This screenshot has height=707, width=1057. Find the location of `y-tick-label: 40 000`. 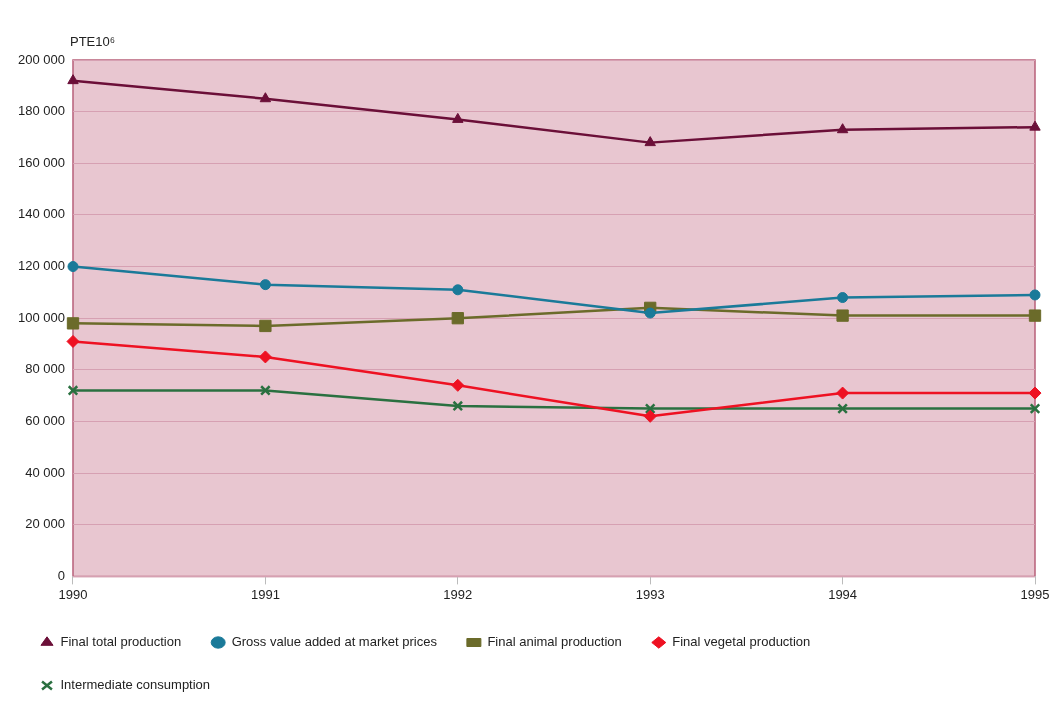

y-tick-label: 40 000 is located at coordinates (45, 472).